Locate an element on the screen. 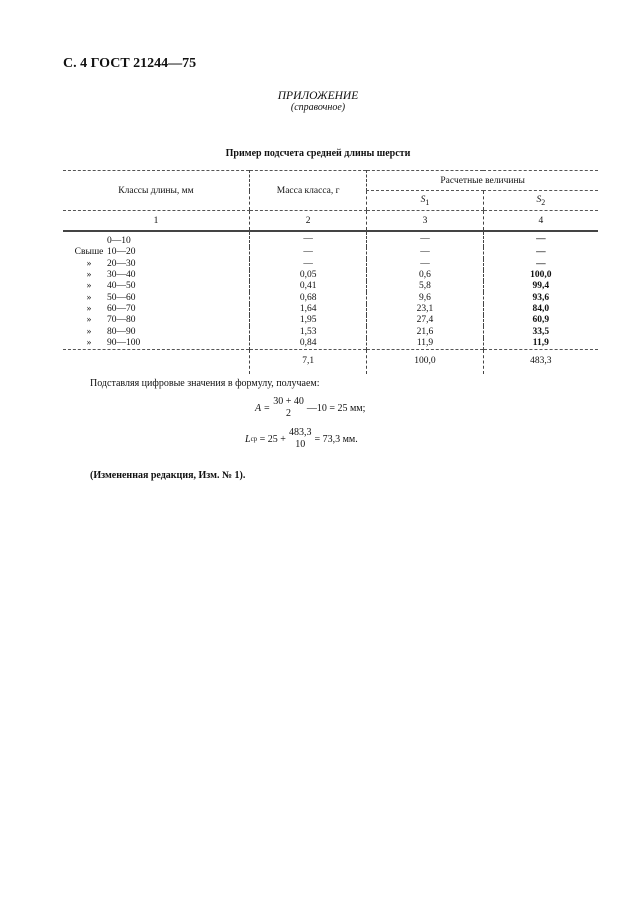 The height and width of the screenshot is (910, 636). table-title: Пример подсчета средней длины шерсти is located at coordinates (318, 153).